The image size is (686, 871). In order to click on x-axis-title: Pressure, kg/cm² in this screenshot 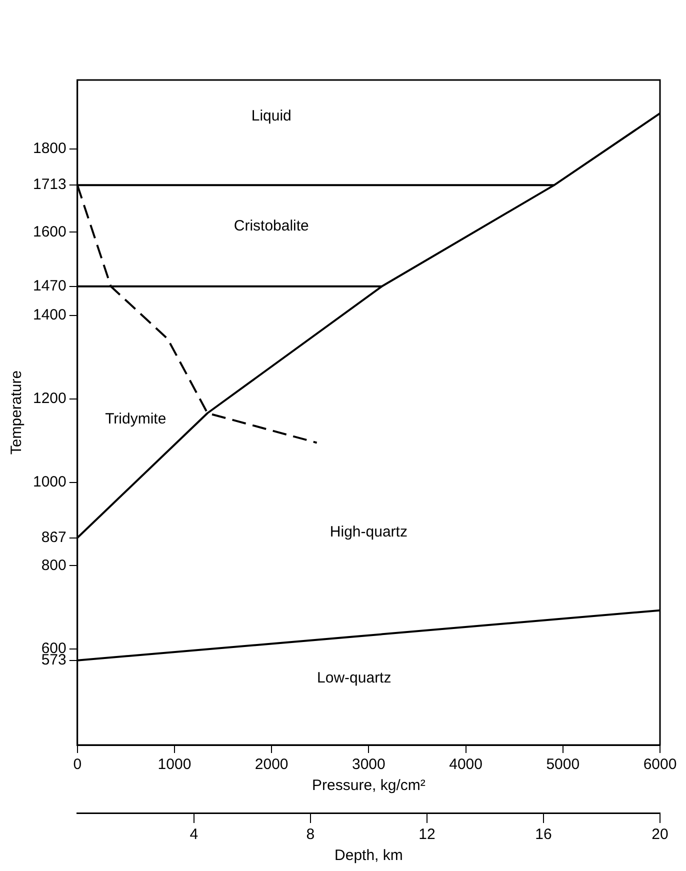, I will do `click(369, 785)`.